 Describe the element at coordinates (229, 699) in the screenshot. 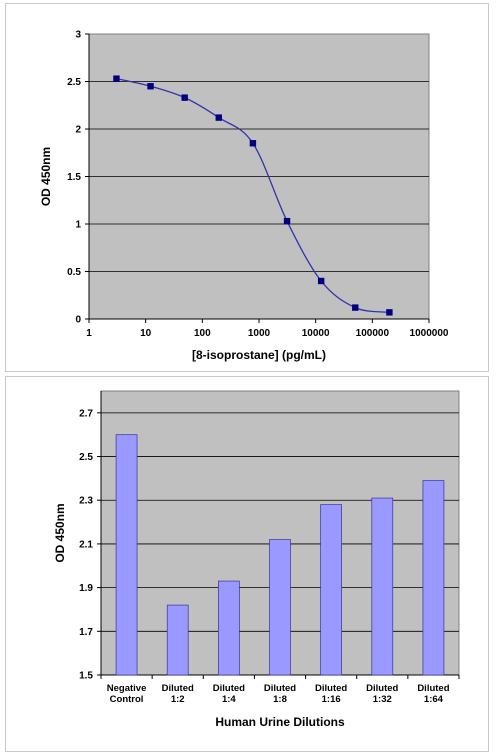

I see `category-label: 1:4` at that location.